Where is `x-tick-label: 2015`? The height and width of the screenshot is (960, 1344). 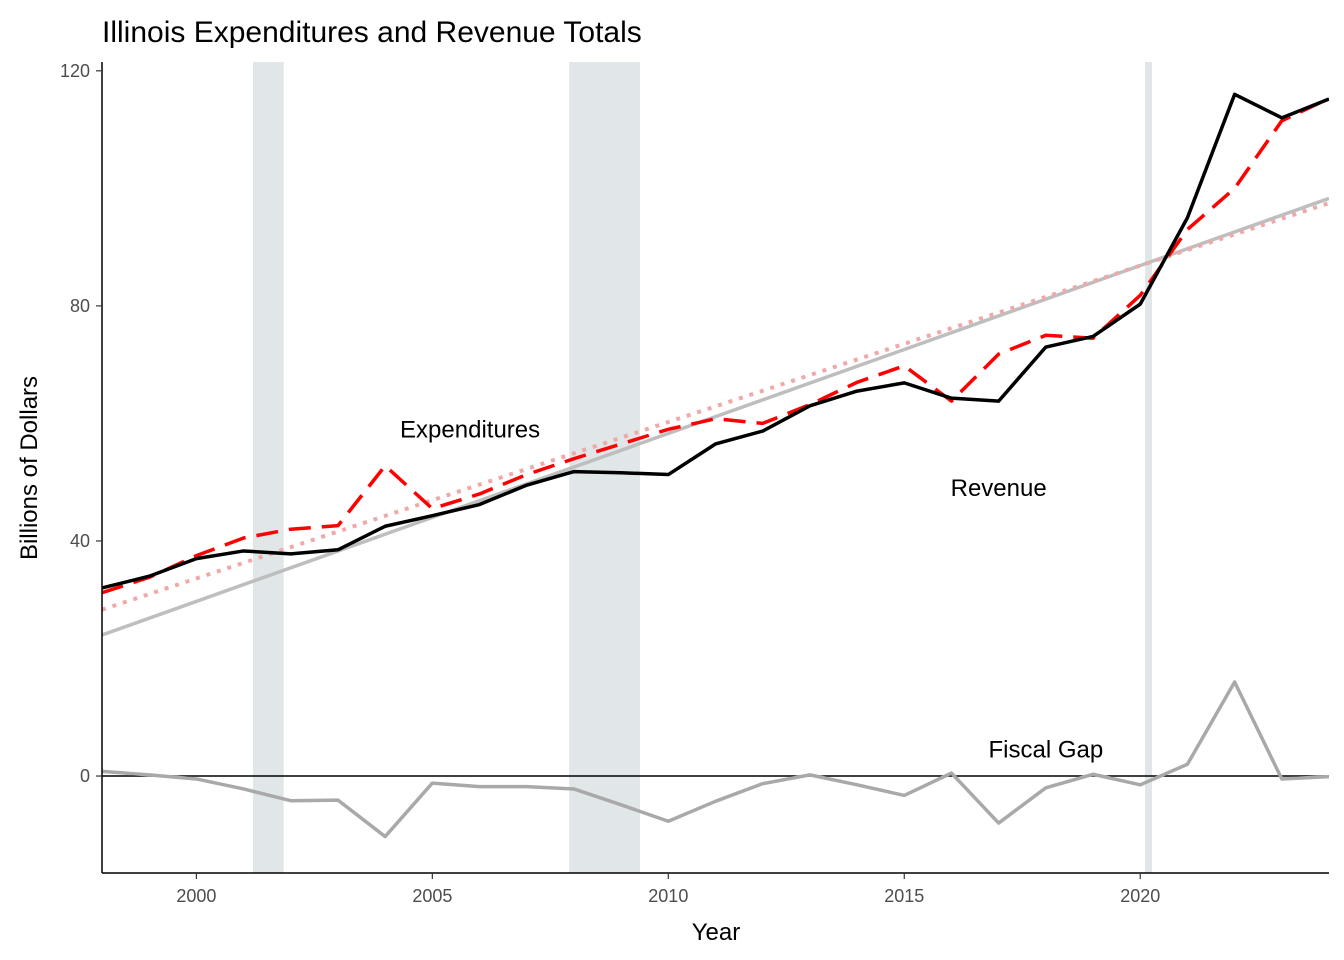
x-tick-label: 2015 is located at coordinates (904, 896).